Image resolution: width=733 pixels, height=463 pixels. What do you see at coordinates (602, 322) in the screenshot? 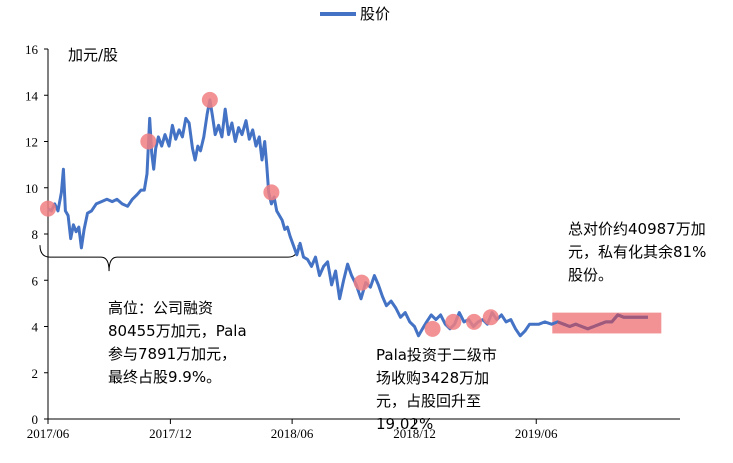
I see `series-line-in-band` at bounding box center [602, 322].